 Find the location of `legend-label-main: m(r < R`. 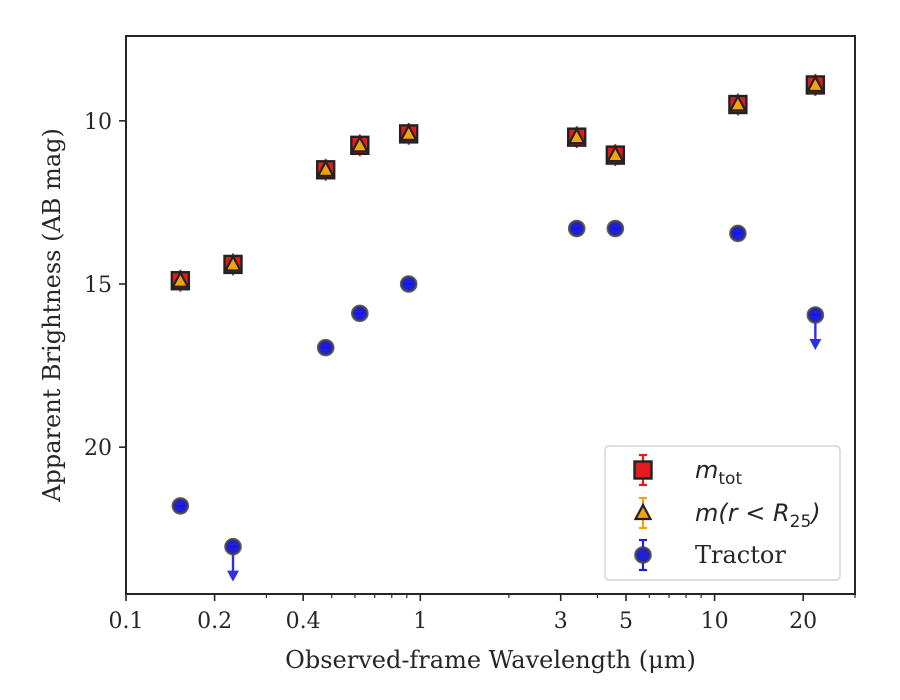

legend-label-main: m(r < R is located at coordinates (742, 513).